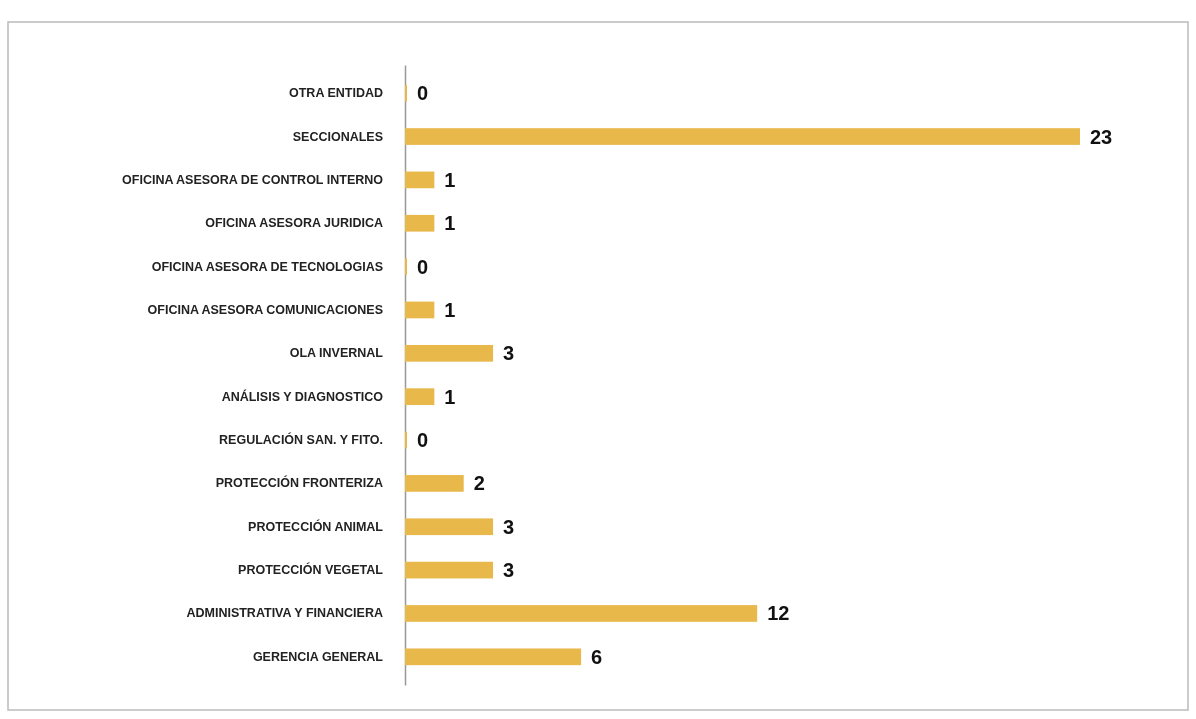 The width and height of the screenshot is (1196, 719). What do you see at coordinates (302, 396) in the screenshot?
I see `y-tick-label: ANÁLISIS Y DIAGNOSTICO` at bounding box center [302, 396].